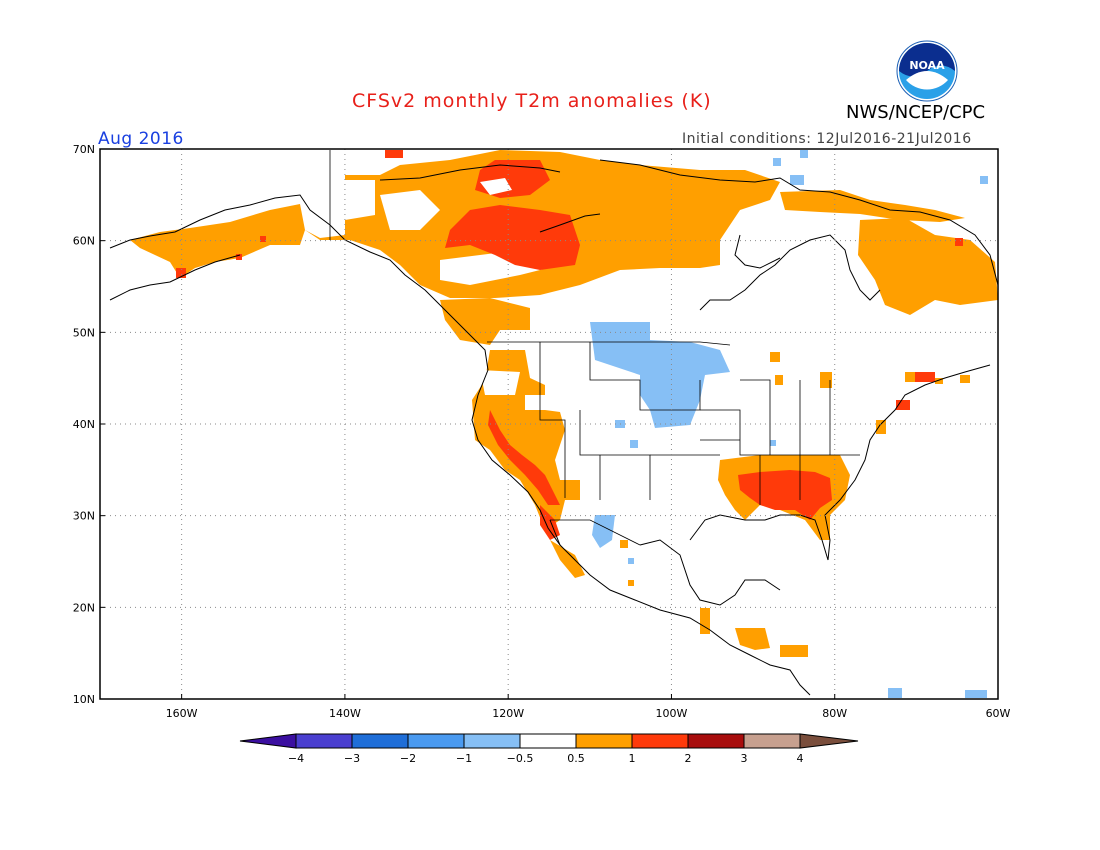  What do you see at coordinates (603, 531) in the screenshot?
I see `anomaly-region-mexico-cool` at bounding box center [603, 531].